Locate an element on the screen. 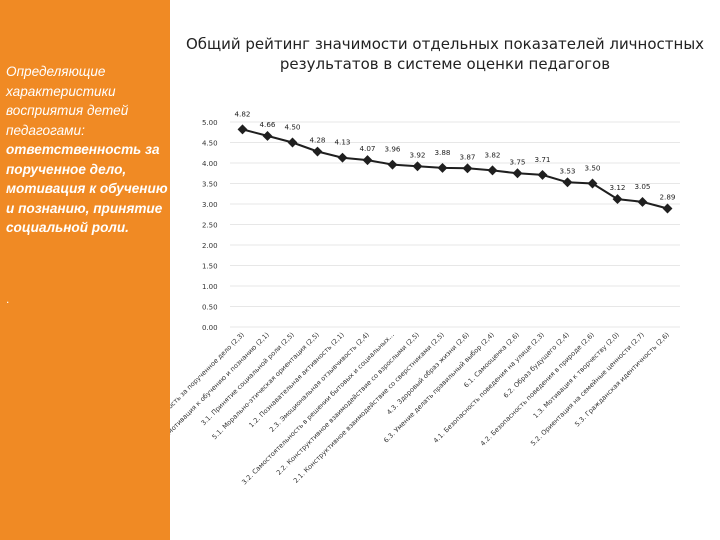  y-tick-label: 5.00 is located at coordinates (210, 123).